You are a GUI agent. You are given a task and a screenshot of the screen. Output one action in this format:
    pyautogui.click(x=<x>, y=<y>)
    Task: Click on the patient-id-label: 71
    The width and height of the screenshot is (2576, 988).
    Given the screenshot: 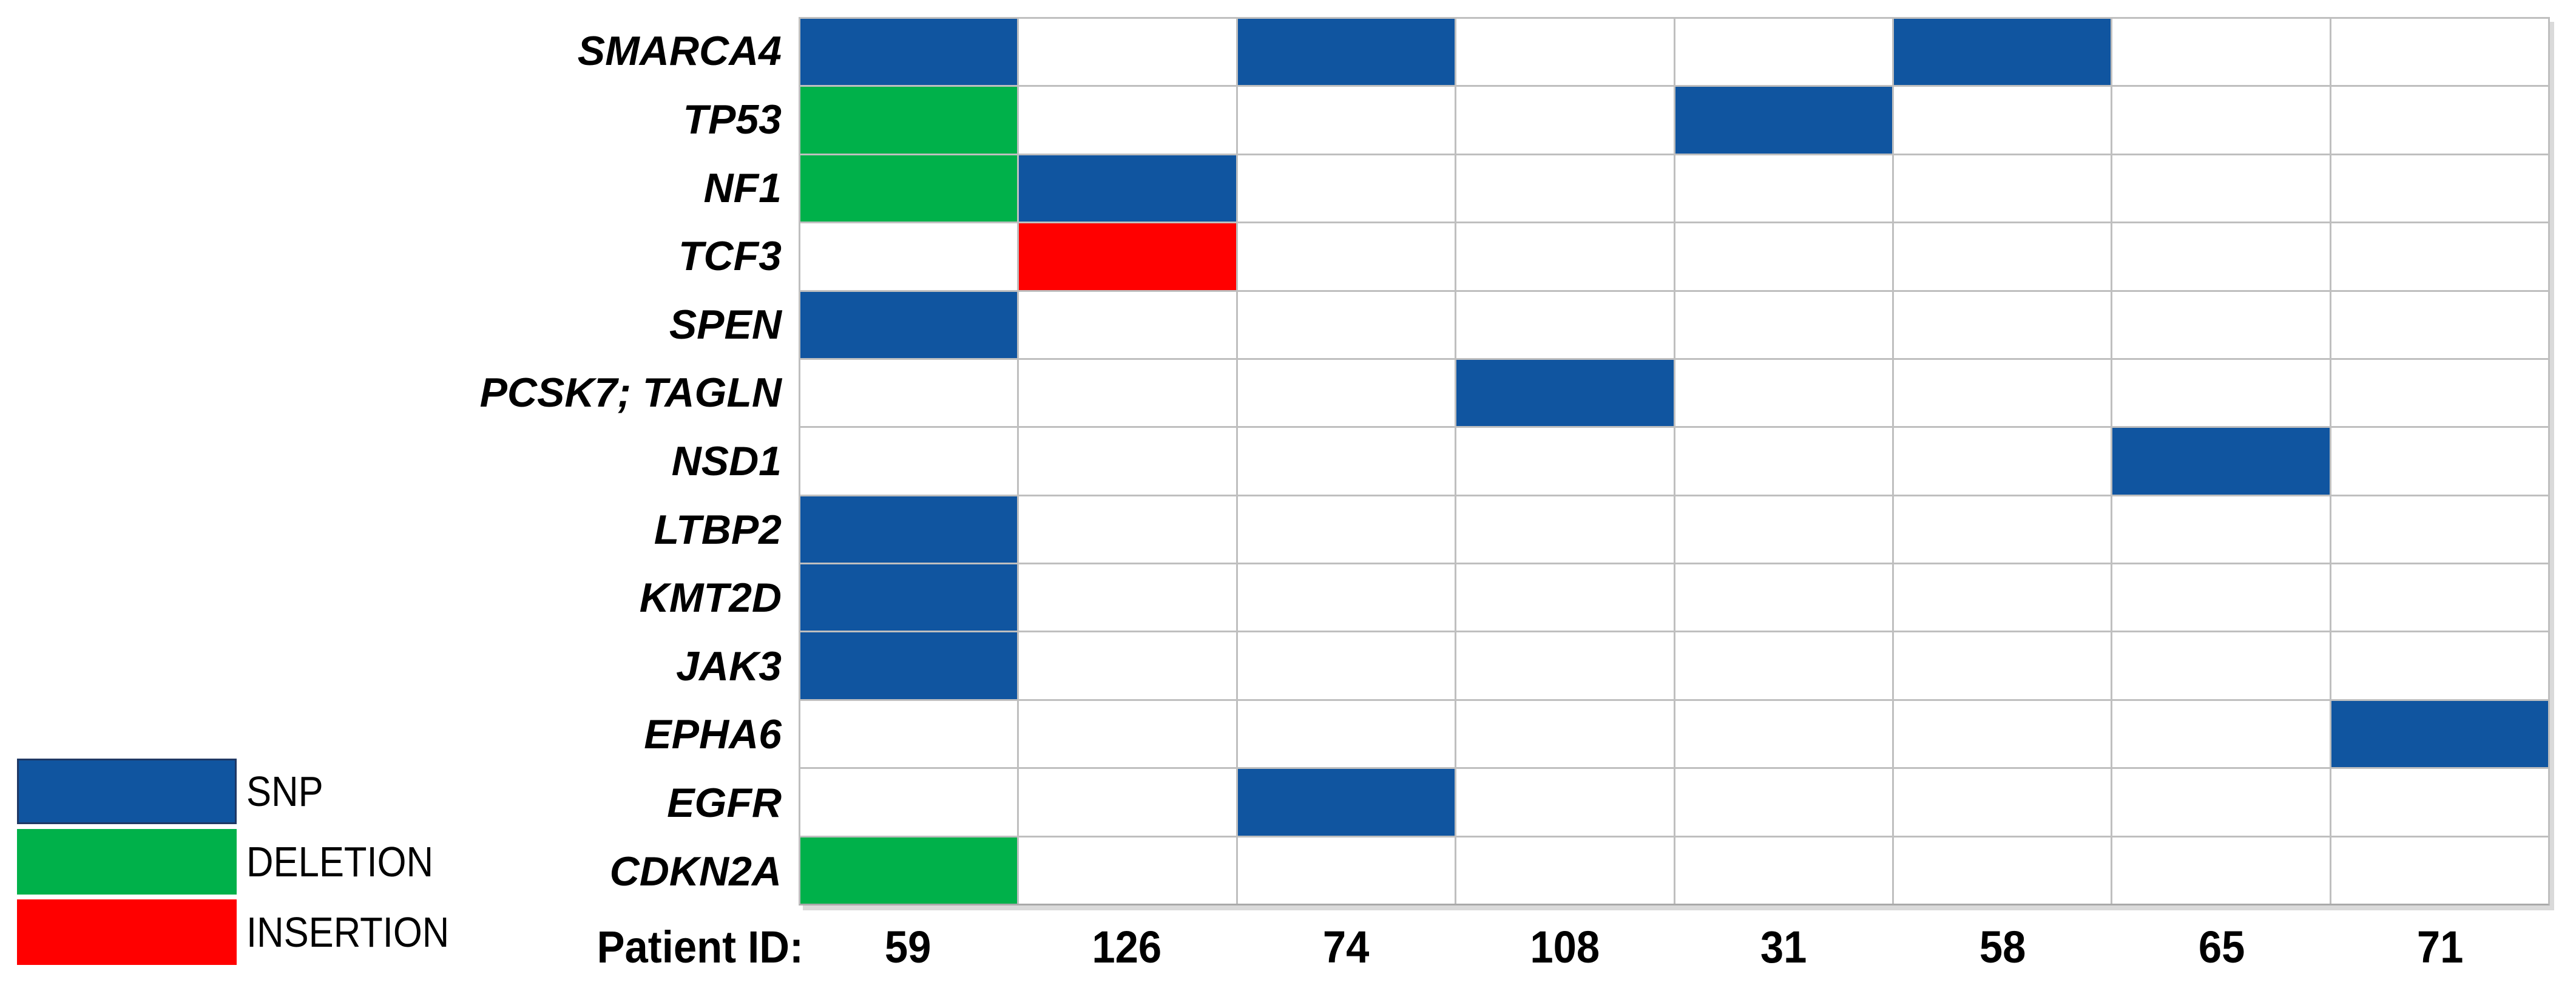 What is the action you would take?
    pyautogui.click(x=2441, y=946)
    